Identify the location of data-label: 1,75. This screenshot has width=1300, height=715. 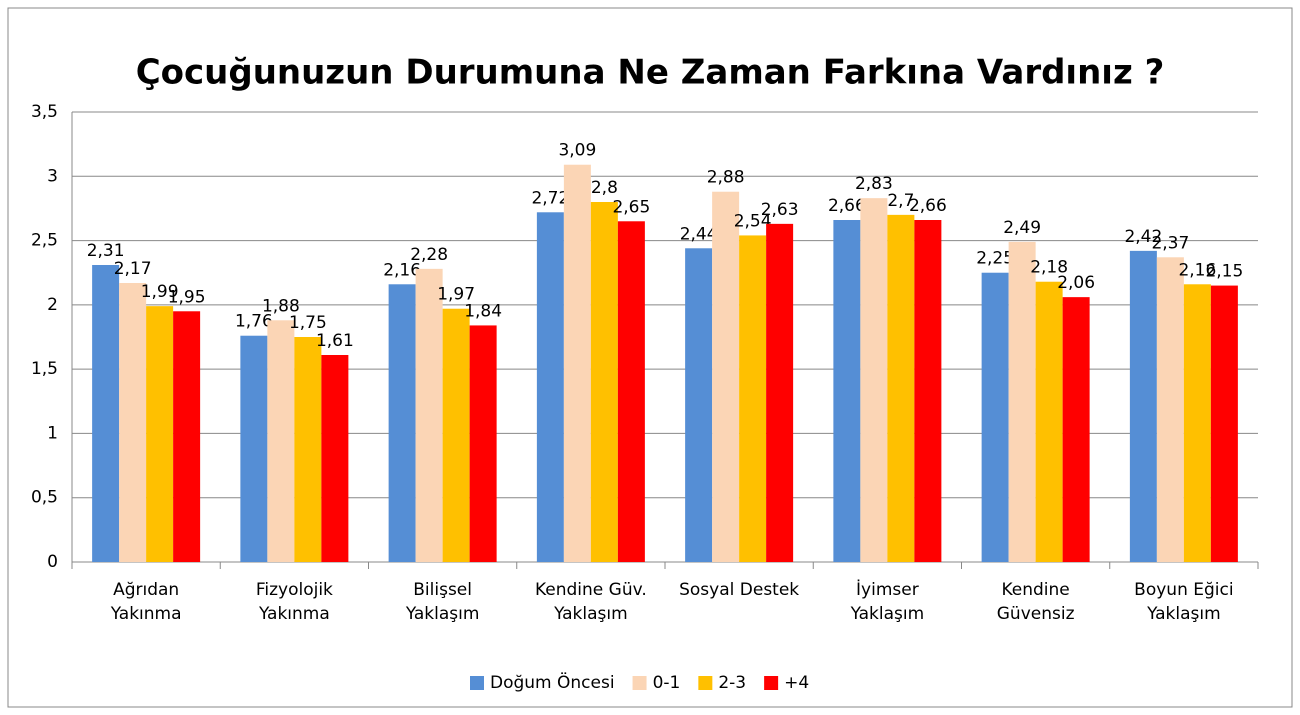
(308, 323).